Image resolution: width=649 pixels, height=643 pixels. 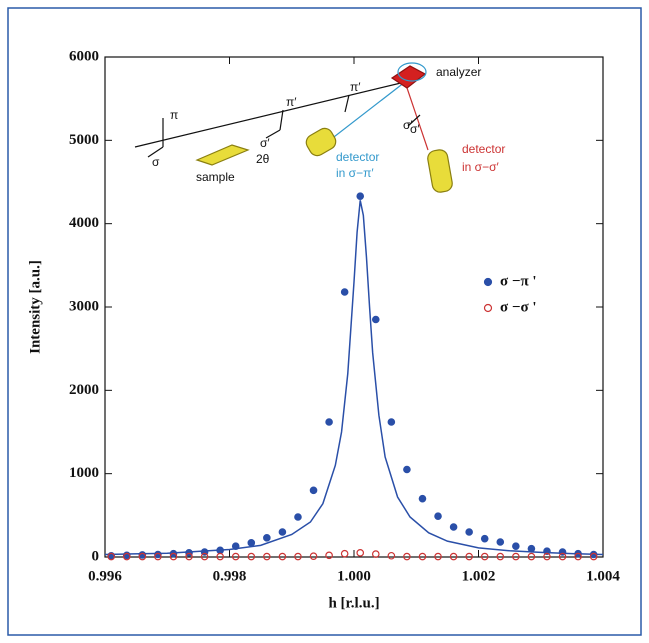 What do you see at coordinates (174, 115) in the screenshot?
I see `annotation: π` at bounding box center [174, 115].